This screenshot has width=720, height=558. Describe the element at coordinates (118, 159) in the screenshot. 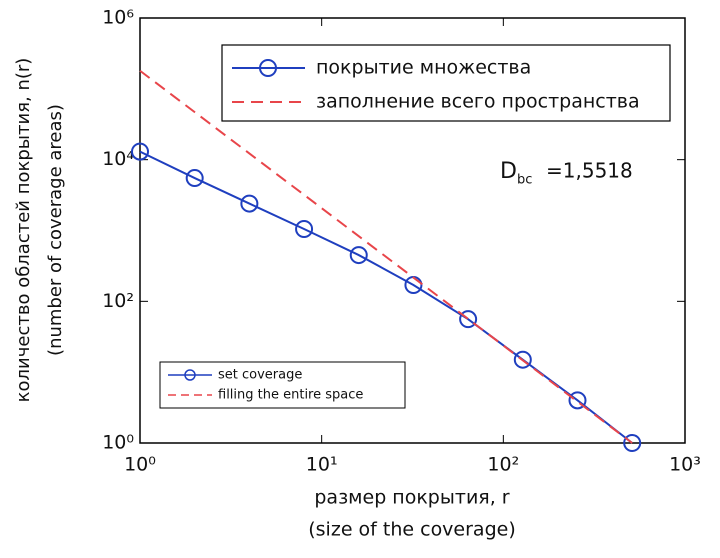

I see `y-tick-label: 10⁴` at that location.